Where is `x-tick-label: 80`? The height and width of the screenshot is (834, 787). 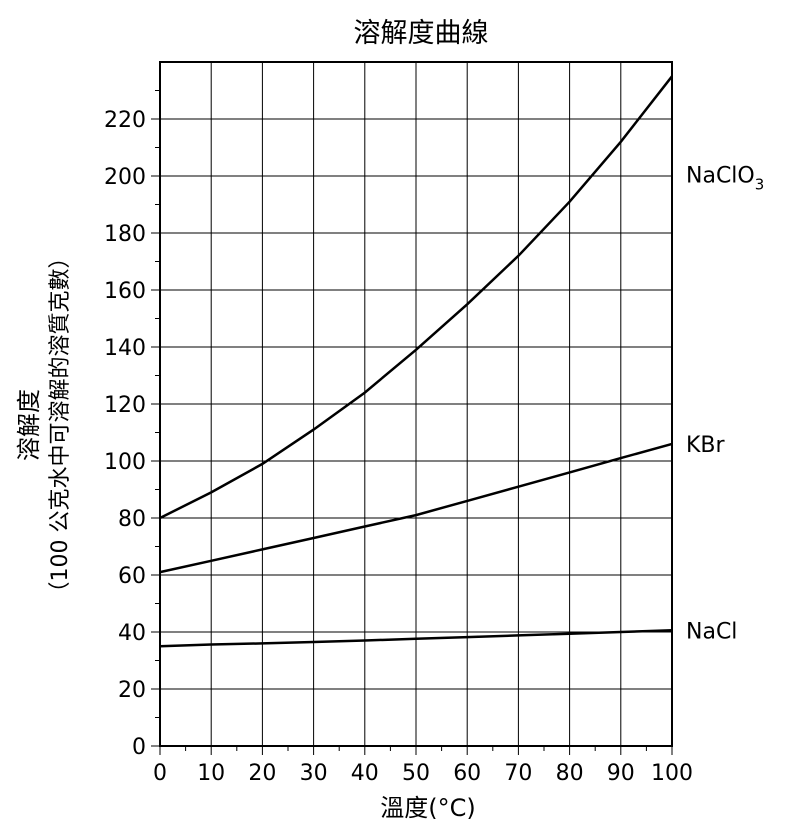 x-tick-label: 80 is located at coordinates (570, 773).